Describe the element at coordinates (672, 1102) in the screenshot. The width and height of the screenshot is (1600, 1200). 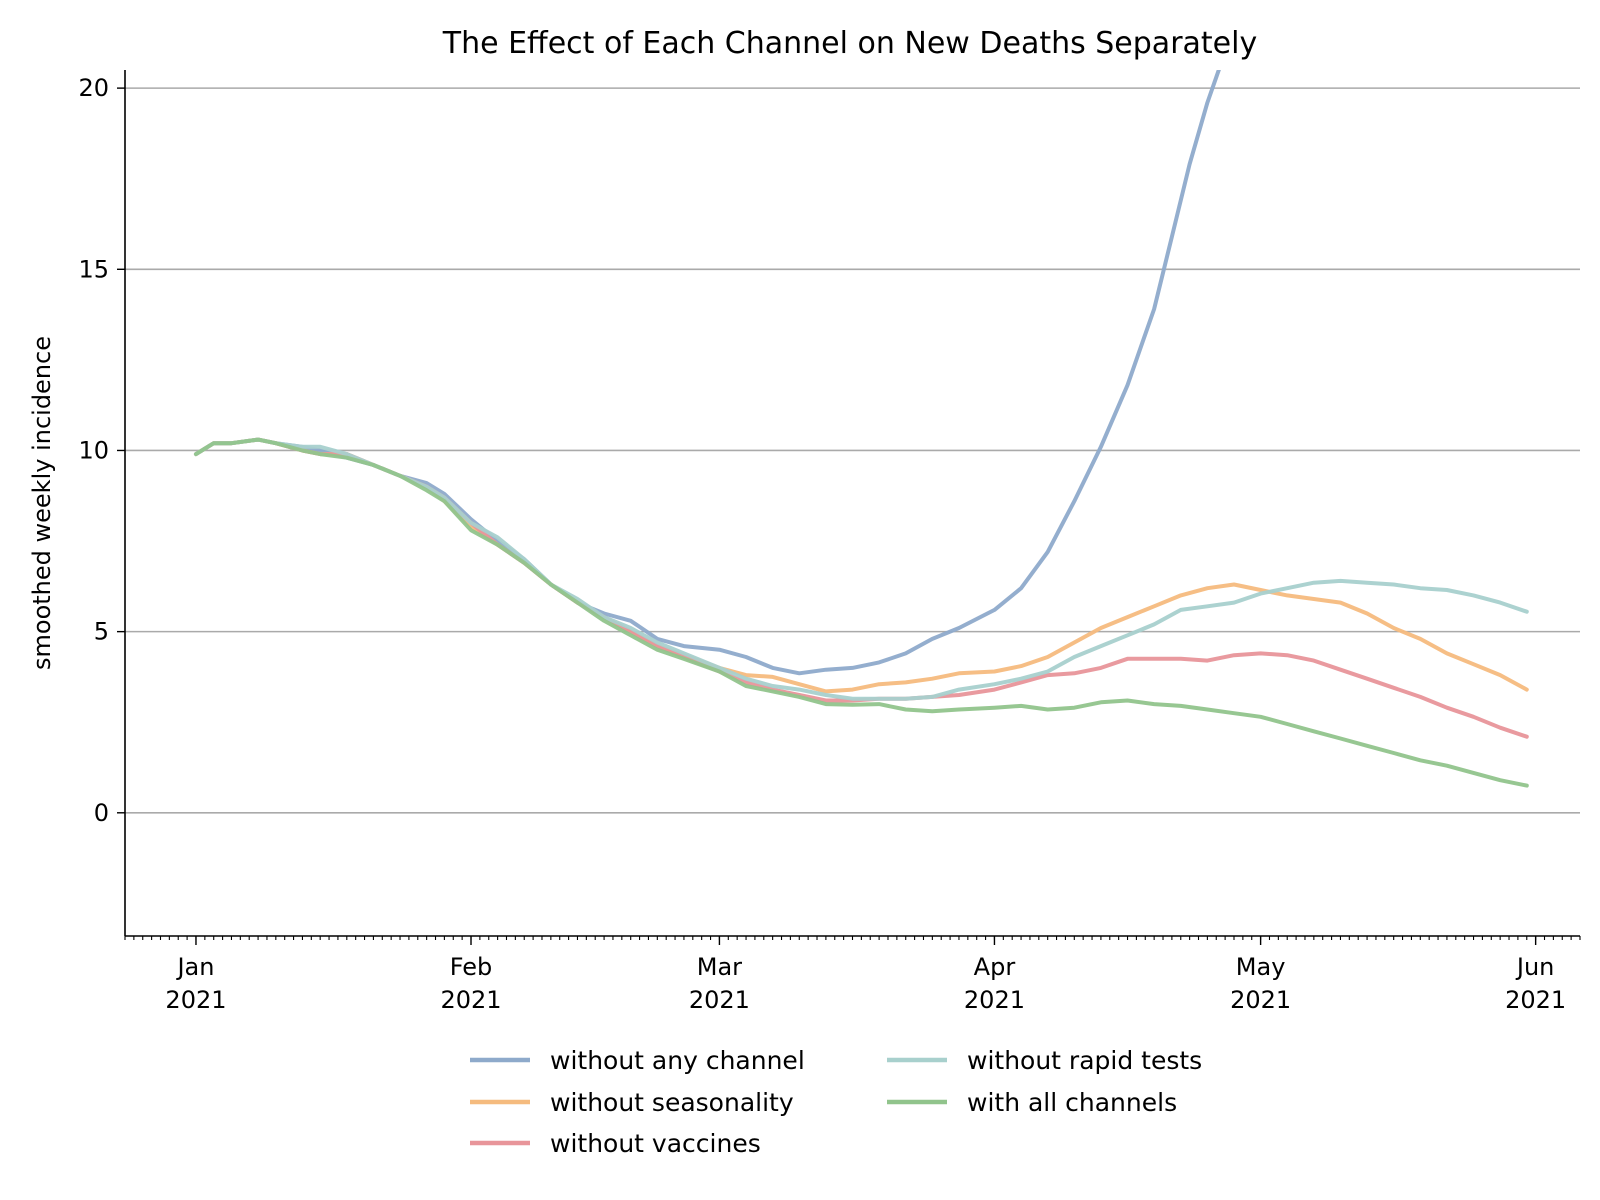
I see `legend-label: without seasonality` at that location.